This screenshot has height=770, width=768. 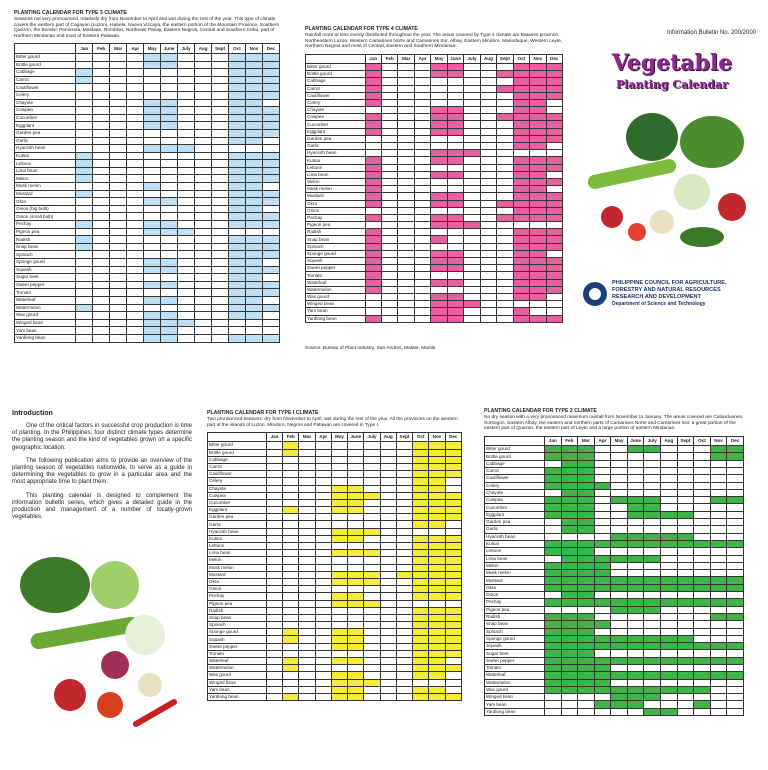 What do you see at coordinates (514, 463) in the screenshot?
I see `crop-name: Cabbage` at bounding box center [514, 463].